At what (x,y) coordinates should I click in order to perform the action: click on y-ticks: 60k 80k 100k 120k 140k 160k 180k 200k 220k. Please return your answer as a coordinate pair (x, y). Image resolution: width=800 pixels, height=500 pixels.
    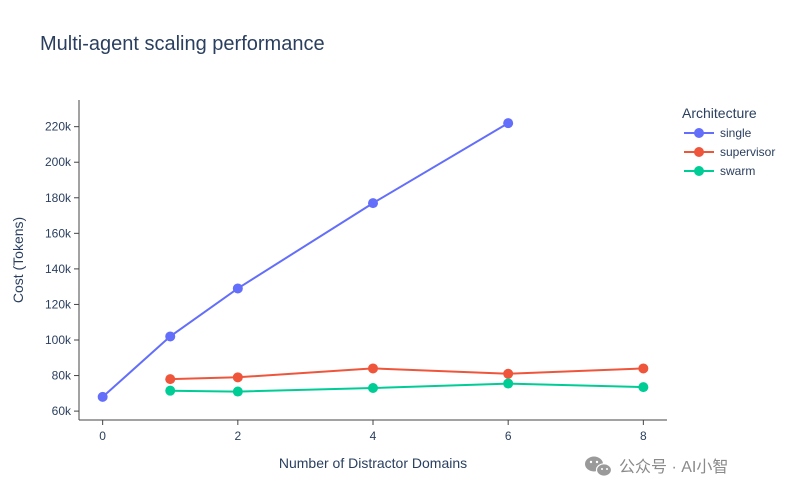
    Looking at the image, I should click on (62, 269).